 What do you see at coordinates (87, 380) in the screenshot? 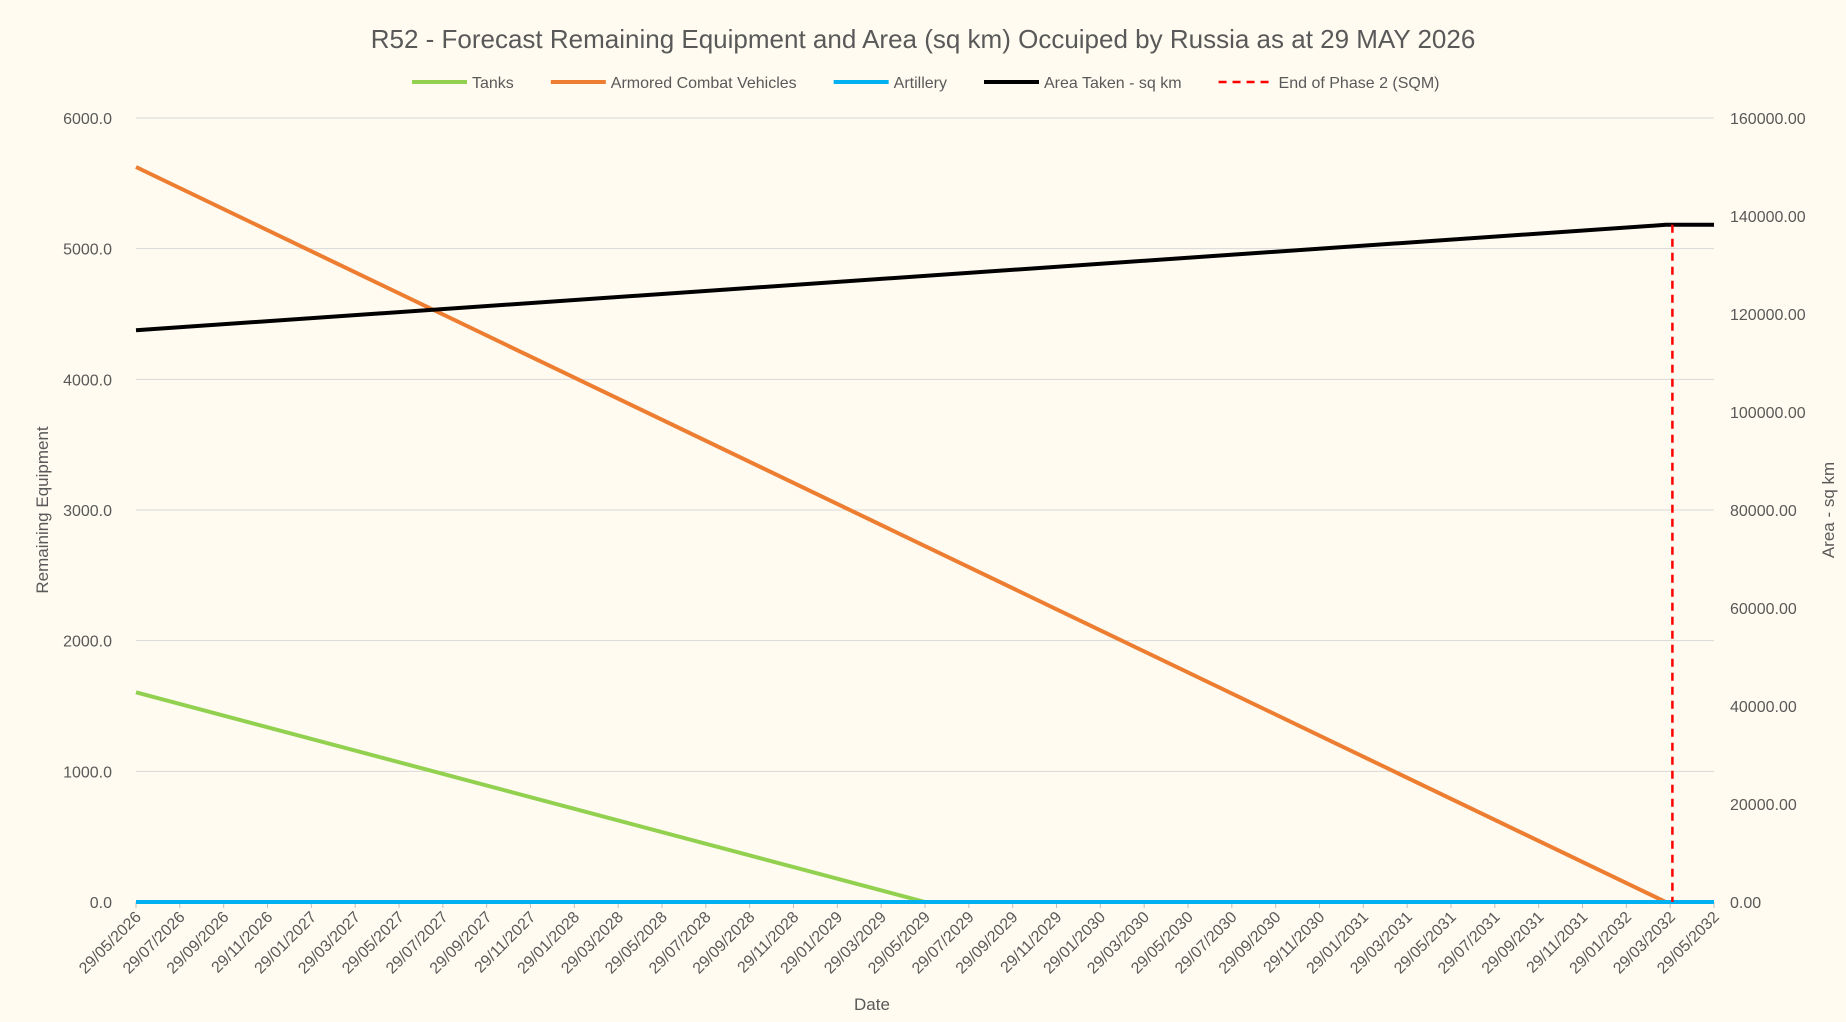
I see `y-tick-label: 4000.0` at bounding box center [87, 380].